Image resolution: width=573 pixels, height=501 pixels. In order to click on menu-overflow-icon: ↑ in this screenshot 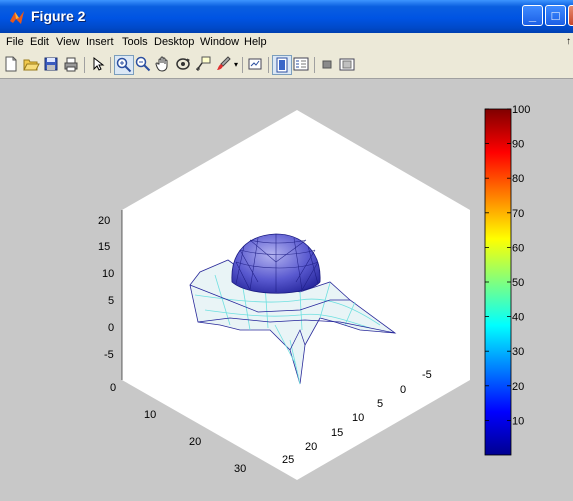, I will do `click(568, 41)`.